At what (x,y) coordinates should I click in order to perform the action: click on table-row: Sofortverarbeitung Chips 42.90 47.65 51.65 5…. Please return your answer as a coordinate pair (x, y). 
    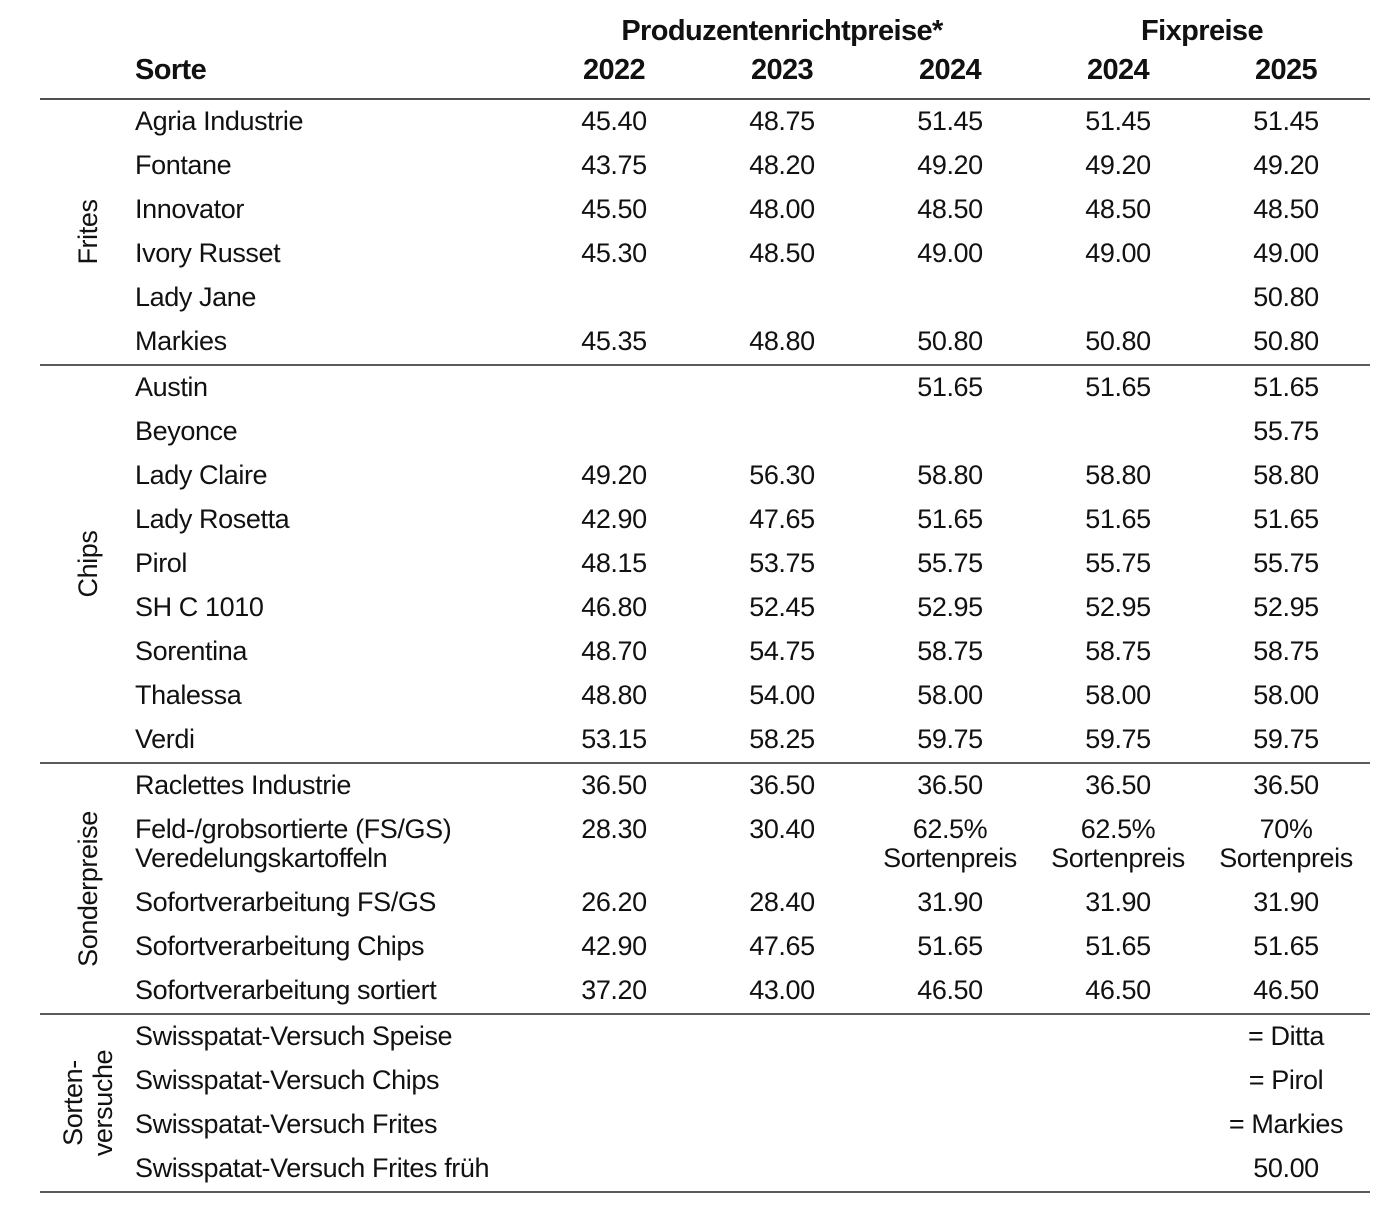
    Looking at the image, I should click on (705, 947).